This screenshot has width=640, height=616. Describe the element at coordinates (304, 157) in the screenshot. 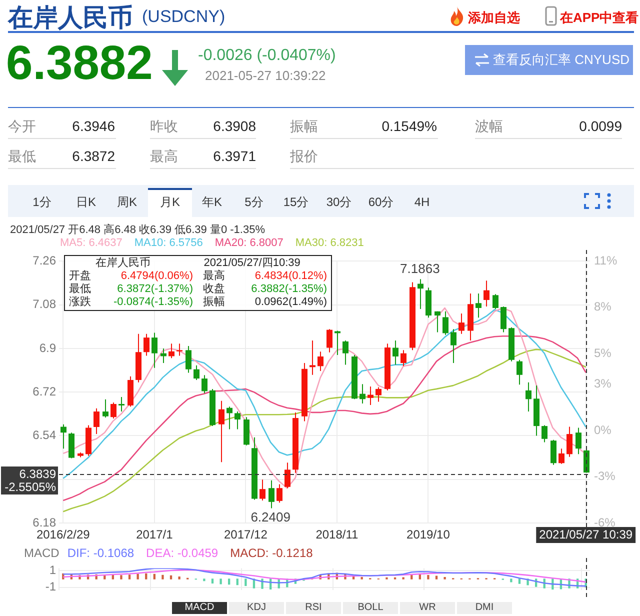

I see `text: 报价` at that location.